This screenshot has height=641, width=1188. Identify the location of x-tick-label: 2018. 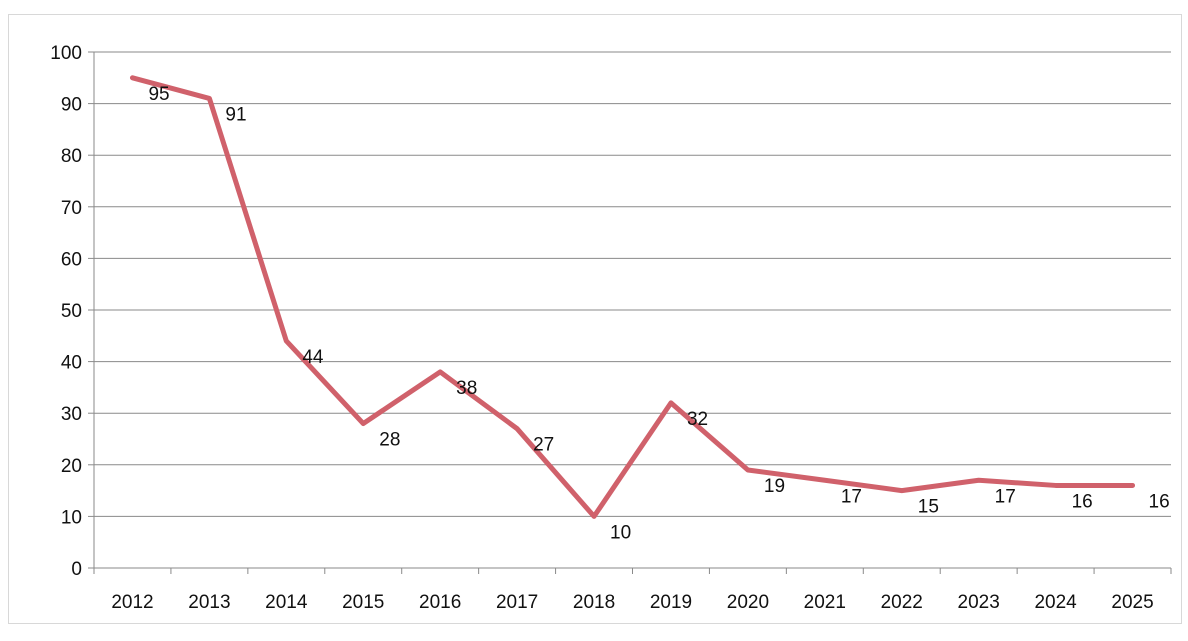
(594, 602).